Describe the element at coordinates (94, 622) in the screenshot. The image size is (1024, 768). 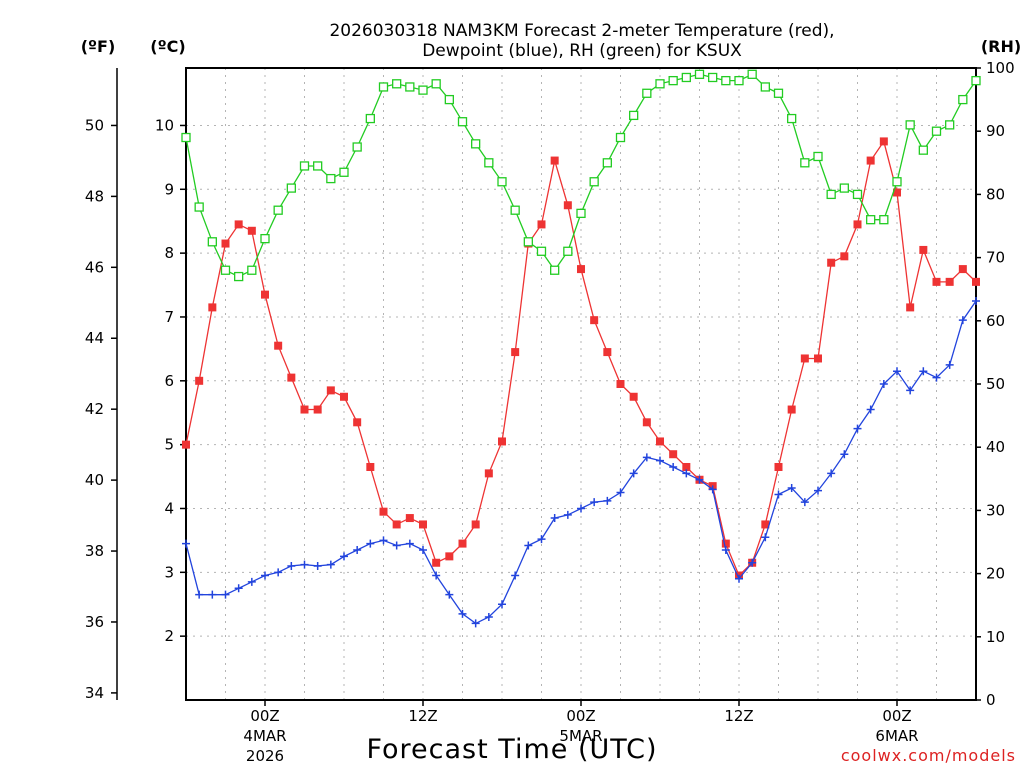
I see `fahrenheit-tick-label: 36` at that location.